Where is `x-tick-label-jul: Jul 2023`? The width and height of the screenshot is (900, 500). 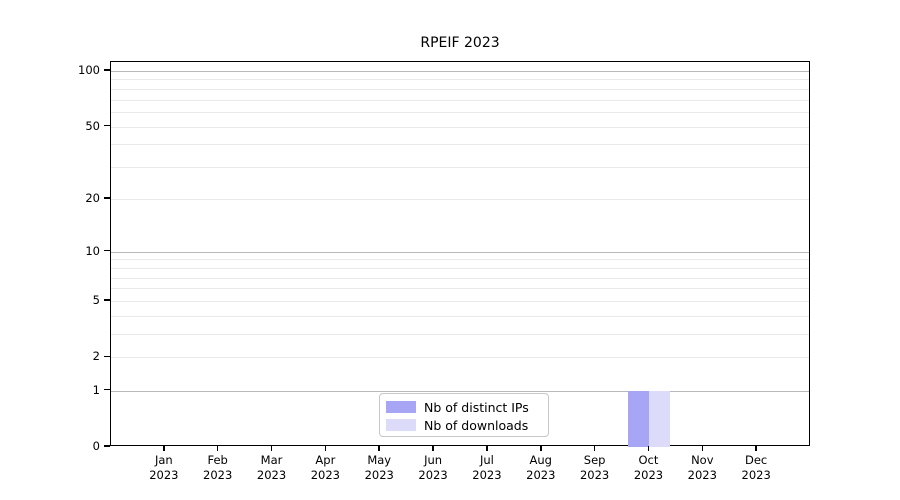
x-tick-label-jul: Jul 2023 is located at coordinates (487, 468).